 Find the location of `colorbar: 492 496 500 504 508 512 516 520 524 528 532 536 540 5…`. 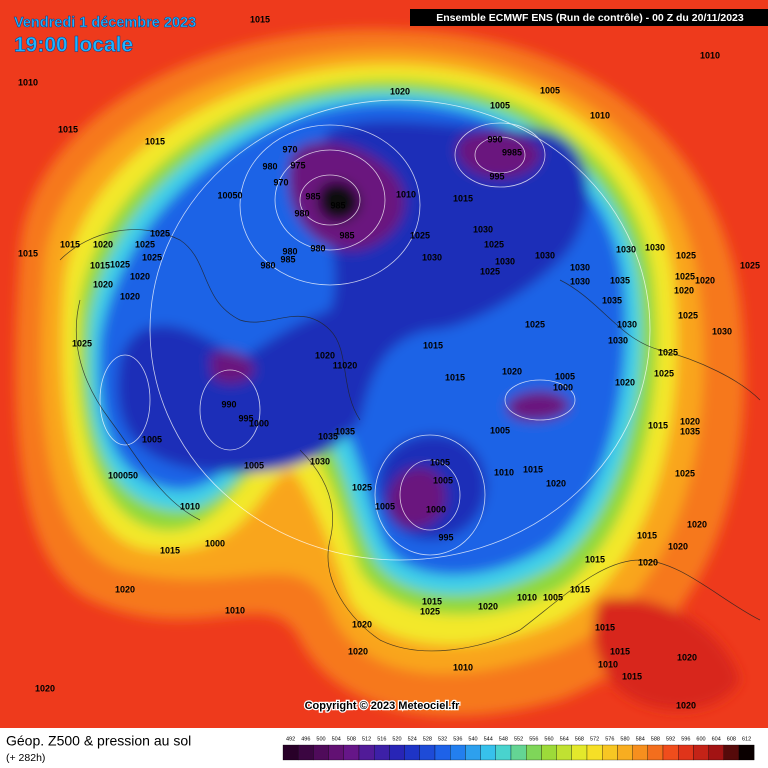

colorbar: 492 496 500 504 508 512 516 520 524 528 532 536 540 5… is located at coordinates (518, 748).